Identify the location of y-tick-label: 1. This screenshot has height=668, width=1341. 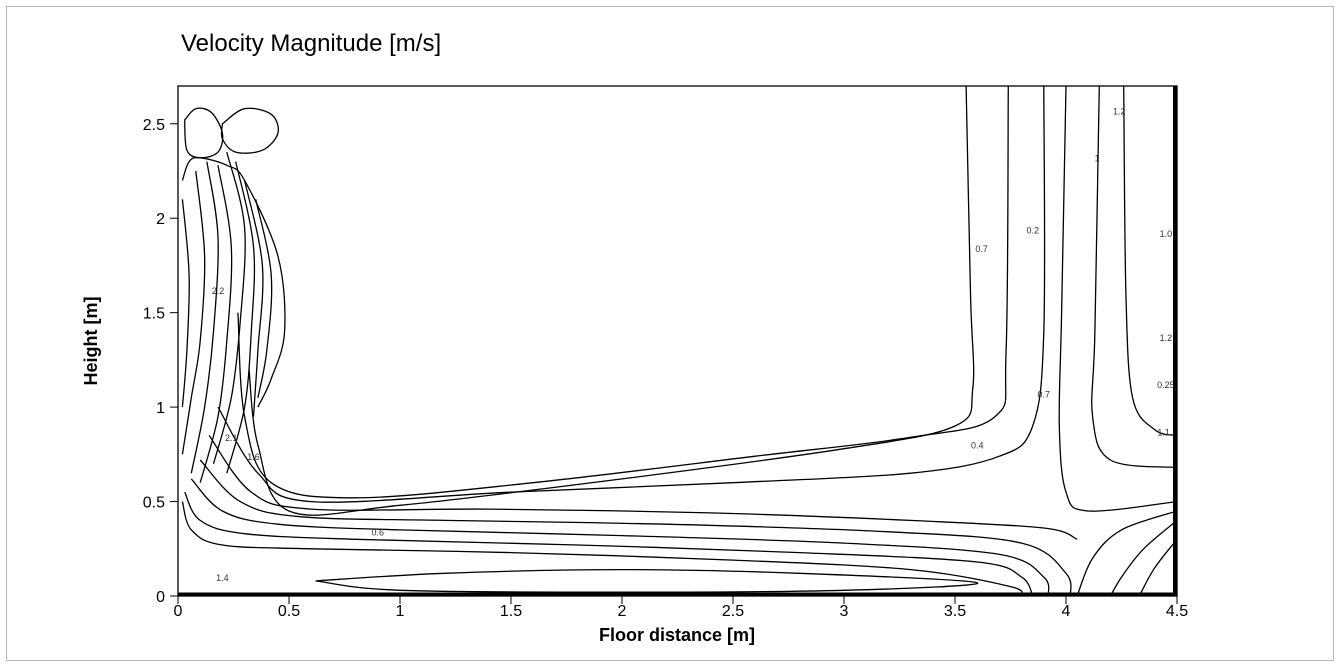
(160, 408).